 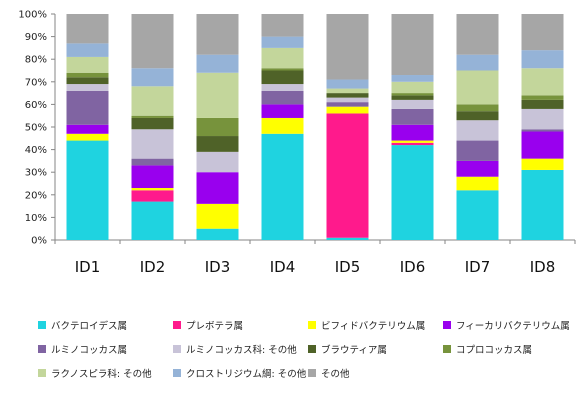 What do you see at coordinates (153, 267) in the screenshot?
I see `x-tick-label: ID2` at bounding box center [153, 267].